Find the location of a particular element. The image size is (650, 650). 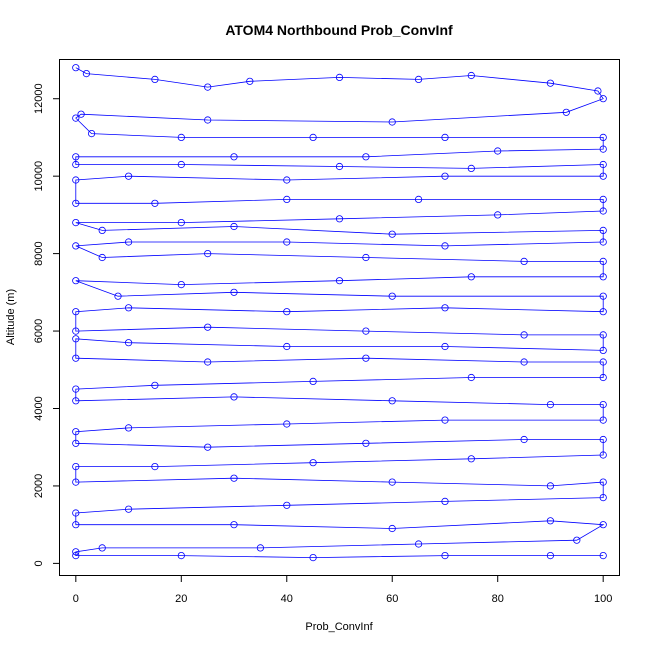

y-tick-label: 4000 is located at coordinates (39, 408).